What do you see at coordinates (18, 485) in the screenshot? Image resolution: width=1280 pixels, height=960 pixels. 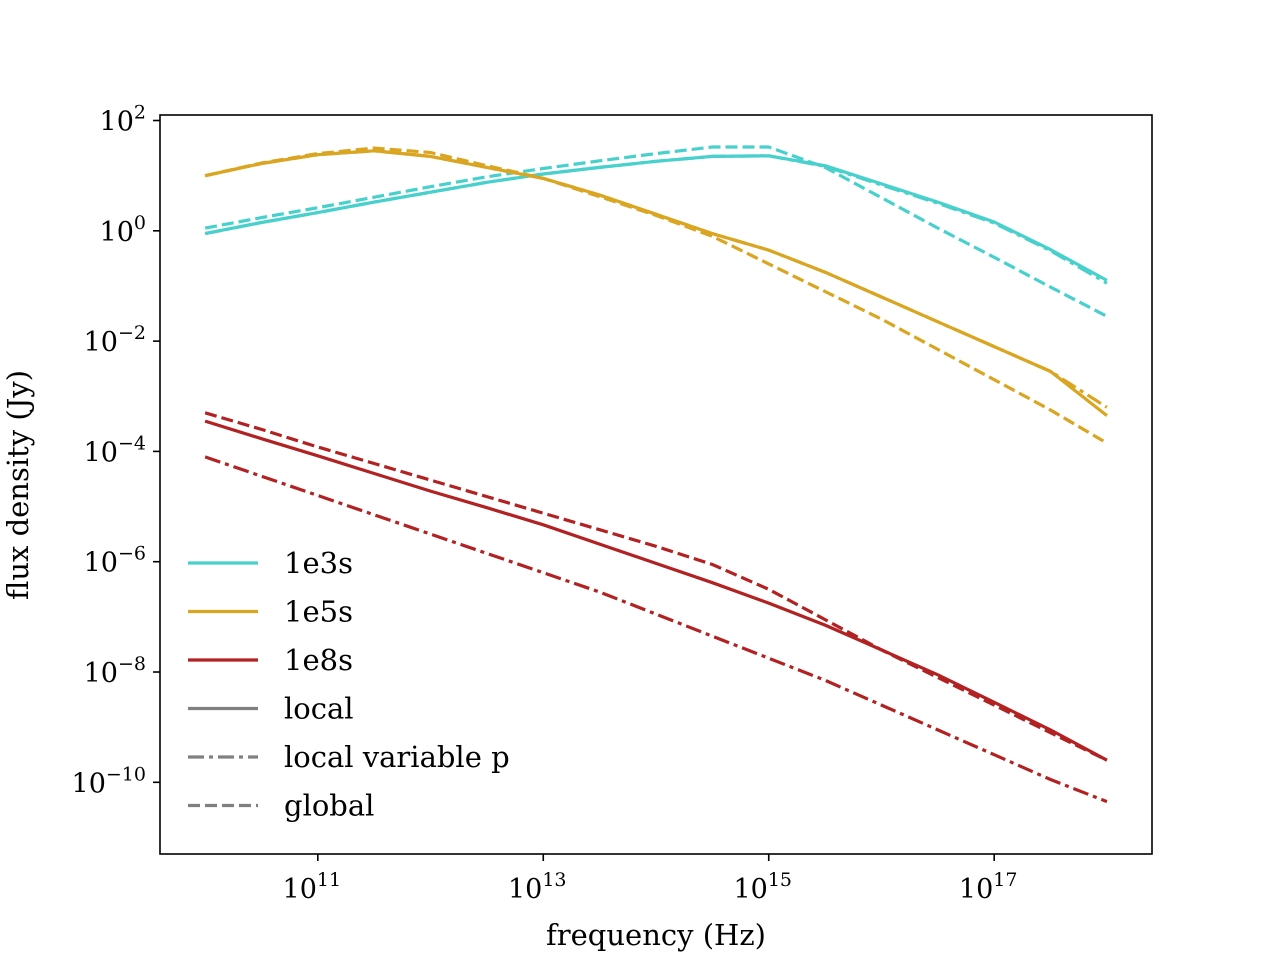 I see `y-axis-label: flux density (Jy)` at bounding box center [18, 485].